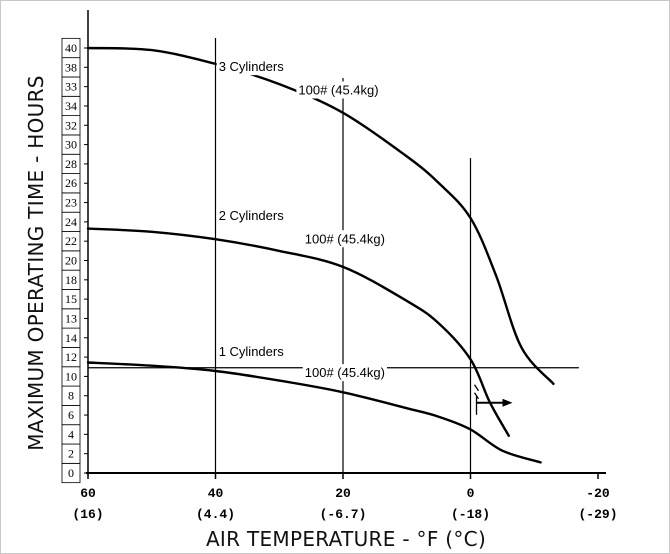 Image resolution: width=670 pixels, height=554 pixels. Describe the element at coordinates (71, 299) in the screenshot. I see `y-tick-label: 15` at that location.